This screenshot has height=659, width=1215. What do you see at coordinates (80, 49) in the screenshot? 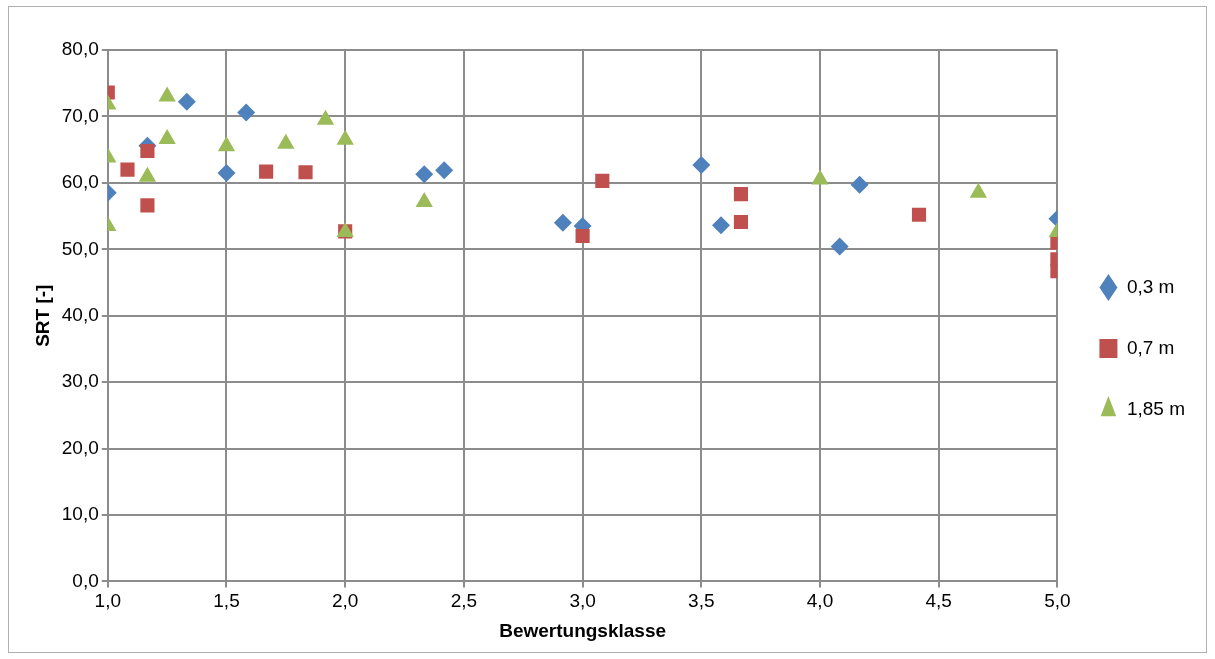
I see `y-tick-label: 80,0` at bounding box center [80, 49].